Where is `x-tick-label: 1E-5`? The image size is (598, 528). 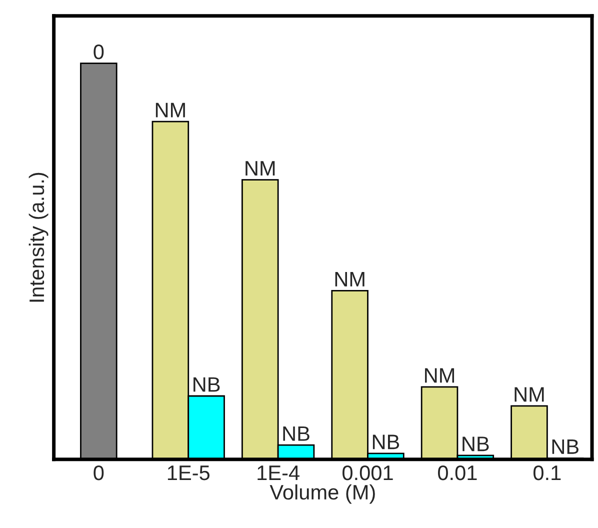 x-tick-label: 1E-5 is located at coordinates (189, 473).